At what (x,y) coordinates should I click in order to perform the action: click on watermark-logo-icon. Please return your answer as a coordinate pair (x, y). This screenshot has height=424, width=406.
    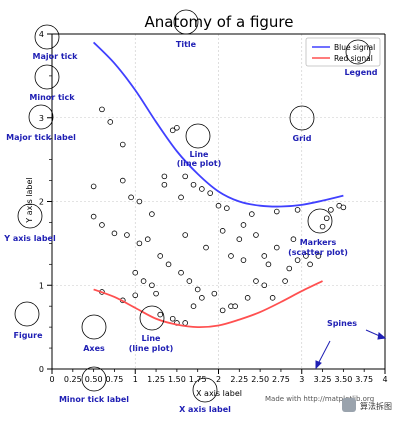
    Looking at the image, I should click on (349, 405).